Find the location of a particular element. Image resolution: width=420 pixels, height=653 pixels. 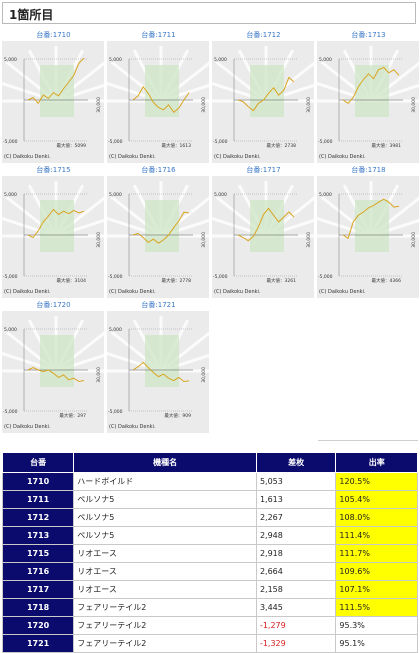

cell-diff: -1,329 is located at coordinates (296, 643).